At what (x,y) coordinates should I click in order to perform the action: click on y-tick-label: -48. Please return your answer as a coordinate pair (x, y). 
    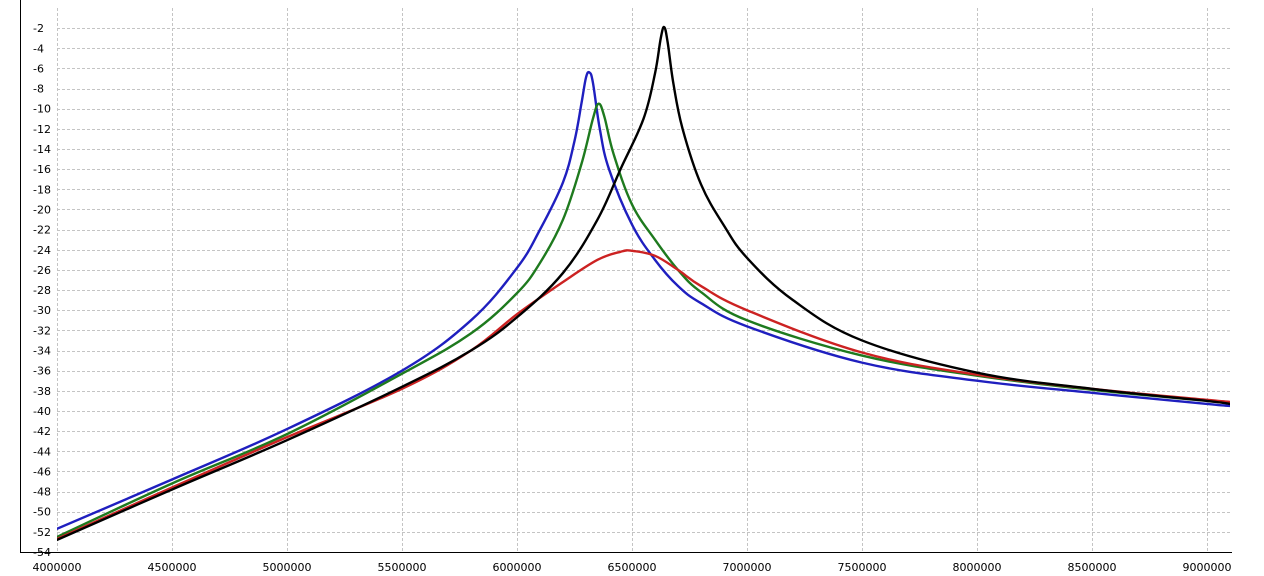
    Looking at the image, I should click on (42, 492).